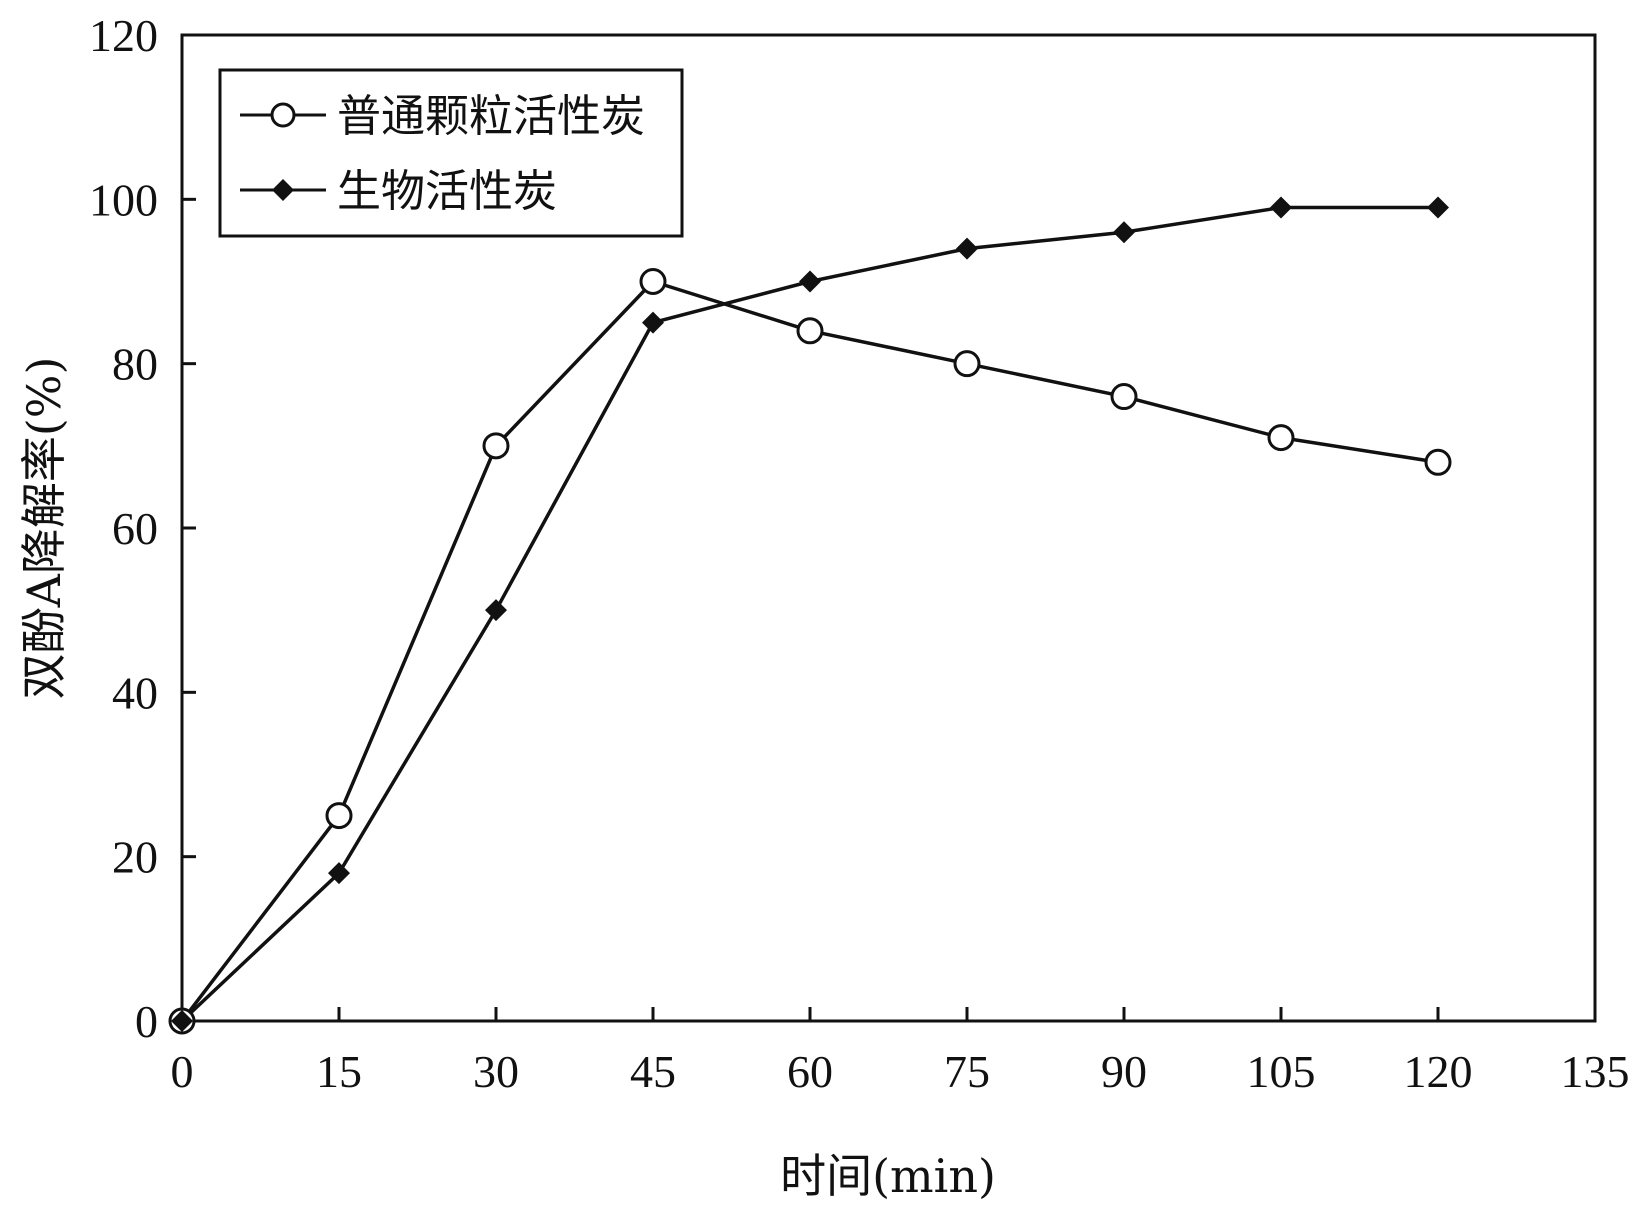 This screenshot has height=1210, width=1637. I want to click on x-tick-label: 15, so click(339, 1071).